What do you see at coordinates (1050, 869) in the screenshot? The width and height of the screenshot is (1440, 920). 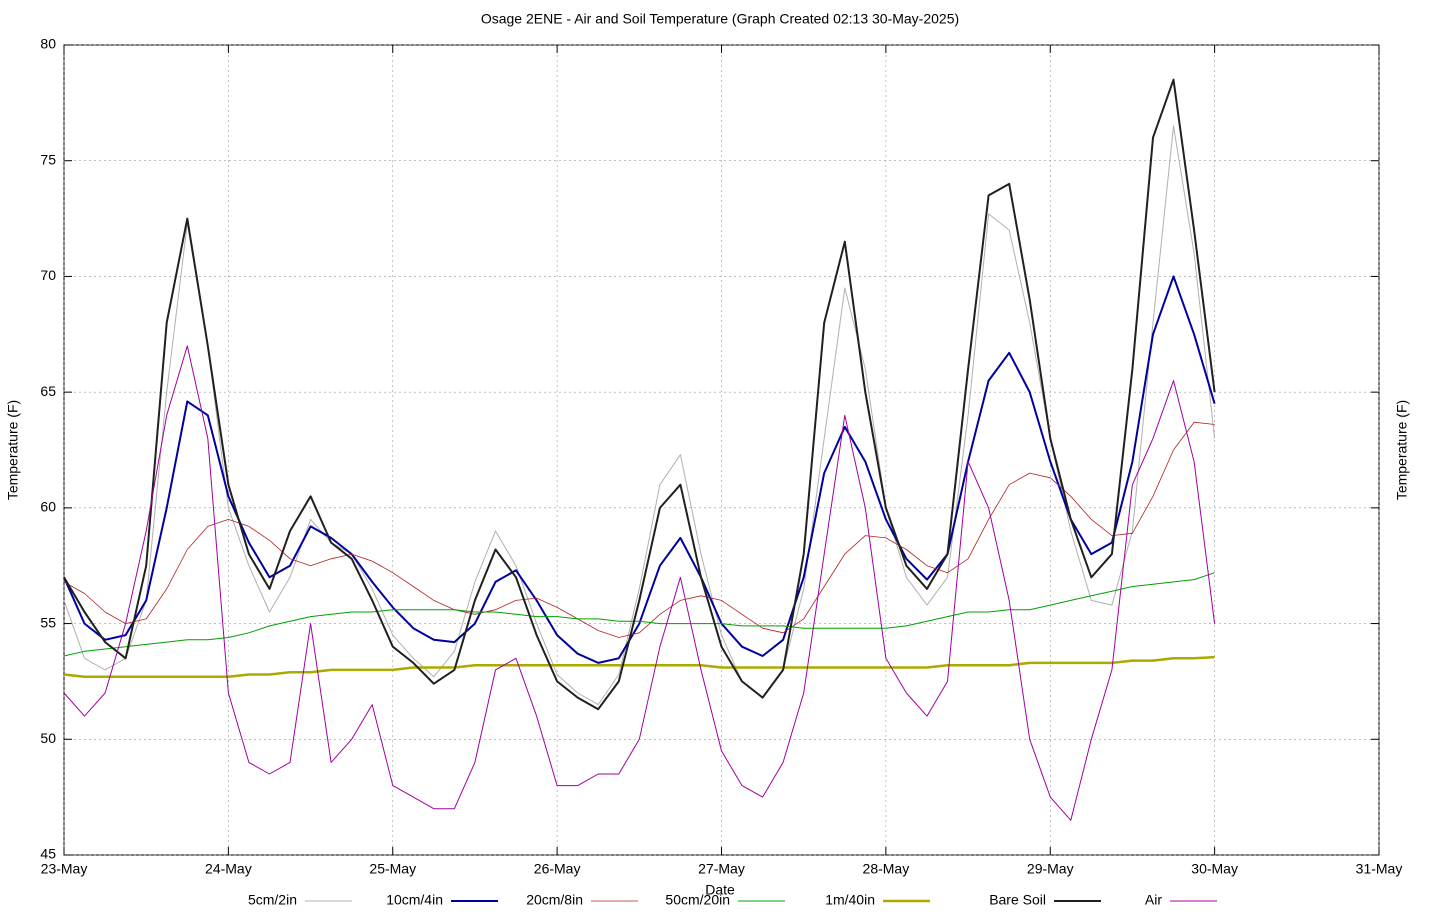 I see `x-tick-label: 29-May` at bounding box center [1050, 869].